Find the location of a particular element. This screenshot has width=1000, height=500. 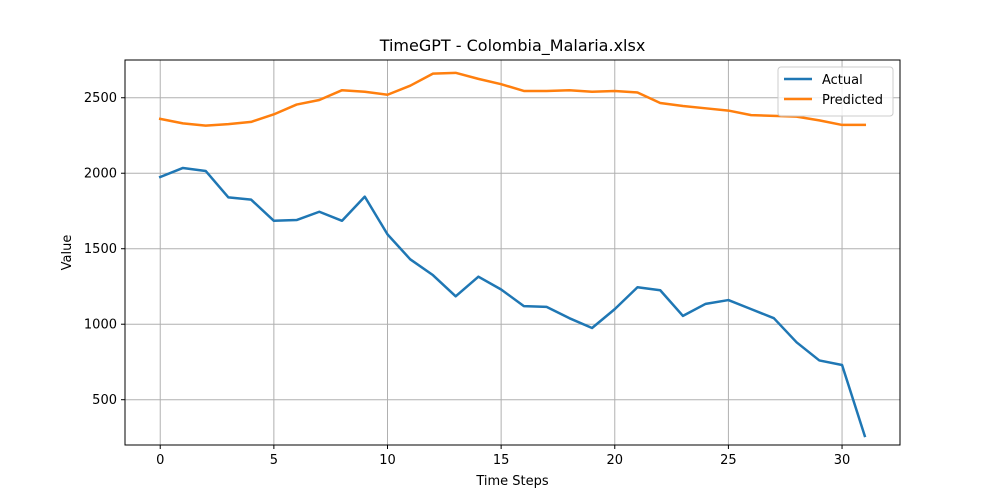

x-tick-label-25: 25 is located at coordinates (728, 460).